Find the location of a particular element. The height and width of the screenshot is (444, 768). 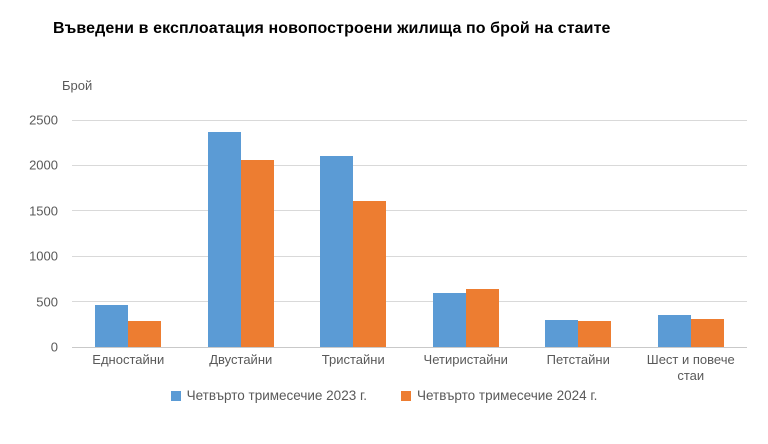

y-axis-title: Брой is located at coordinates (77, 85).